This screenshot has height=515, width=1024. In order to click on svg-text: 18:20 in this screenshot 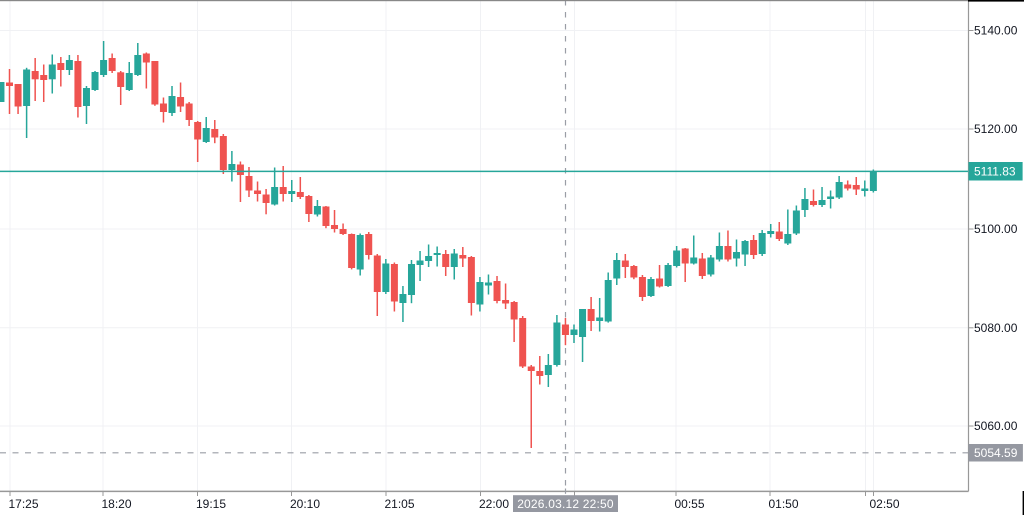, I will do `click(117, 504)`.